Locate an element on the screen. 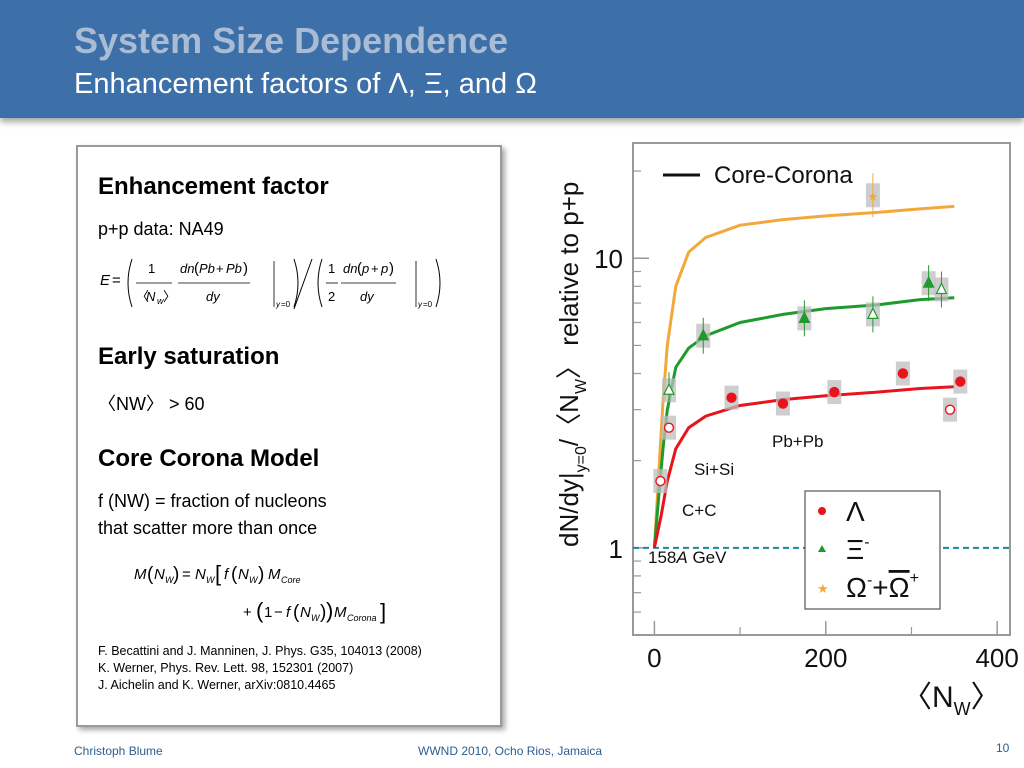 The width and height of the screenshot is (1024, 768). legend-lambda-label: Λ is located at coordinates (855, 511).